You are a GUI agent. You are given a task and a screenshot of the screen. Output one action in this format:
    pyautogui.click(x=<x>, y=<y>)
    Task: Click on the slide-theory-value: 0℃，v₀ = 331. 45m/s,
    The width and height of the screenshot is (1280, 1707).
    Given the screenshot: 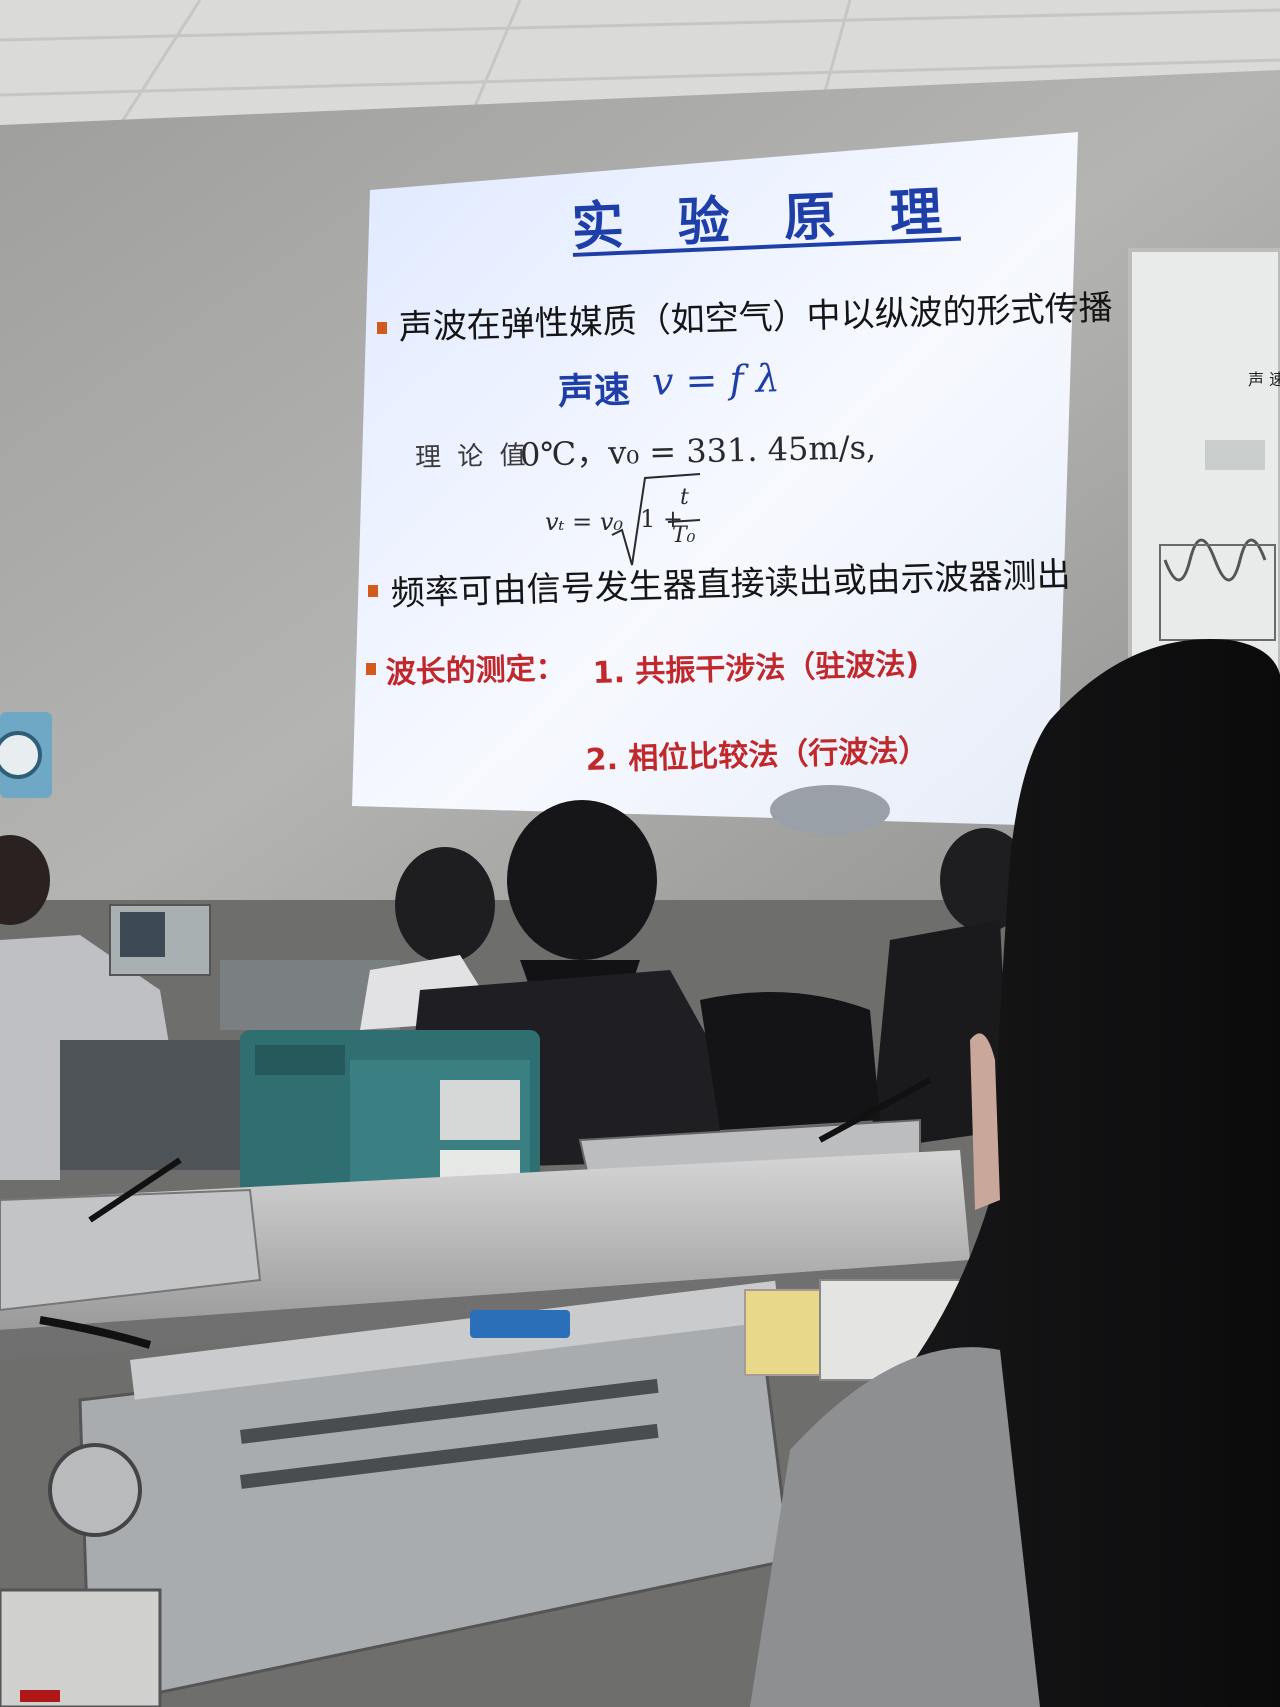 What is the action you would take?
    pyautogui.click(x=698, y=451)
    